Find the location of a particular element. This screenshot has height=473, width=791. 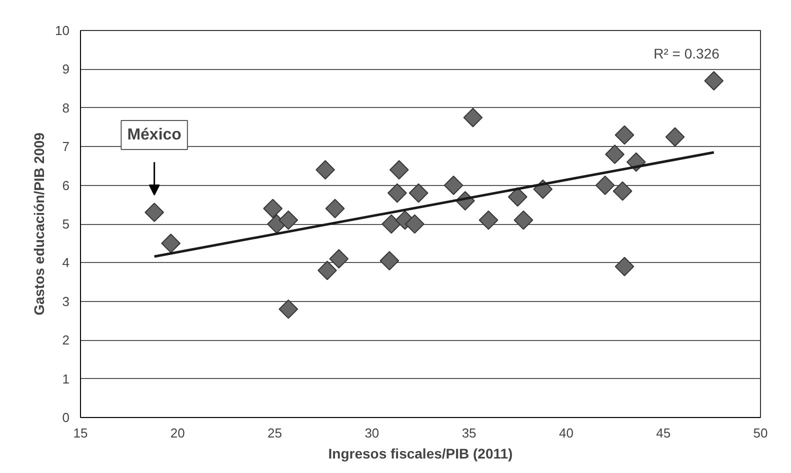

y-tick-label: 0 is located at coordinates (66, 417).